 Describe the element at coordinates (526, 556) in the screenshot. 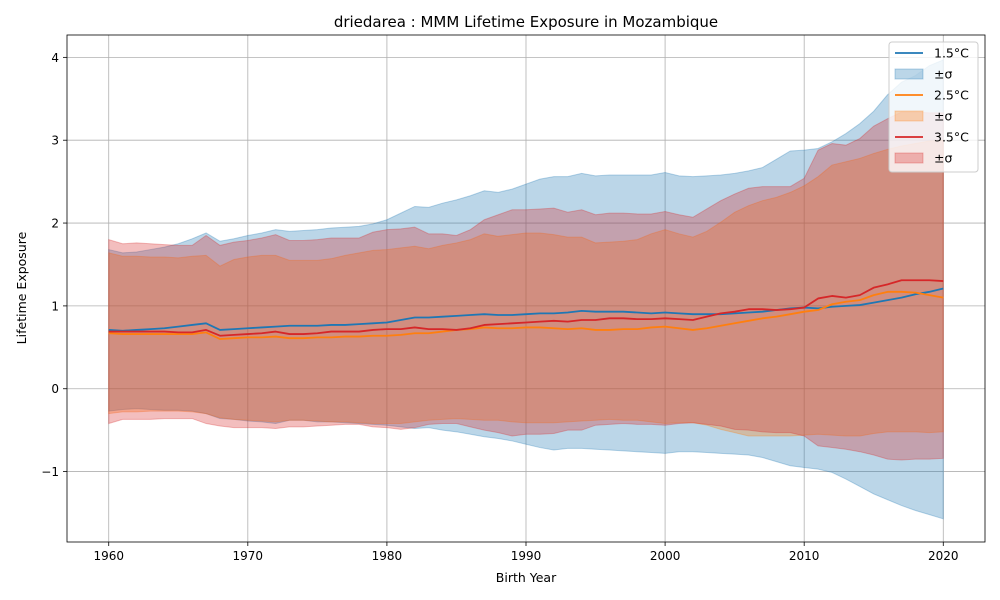

I see `x-tick-label: 1990` at that location.